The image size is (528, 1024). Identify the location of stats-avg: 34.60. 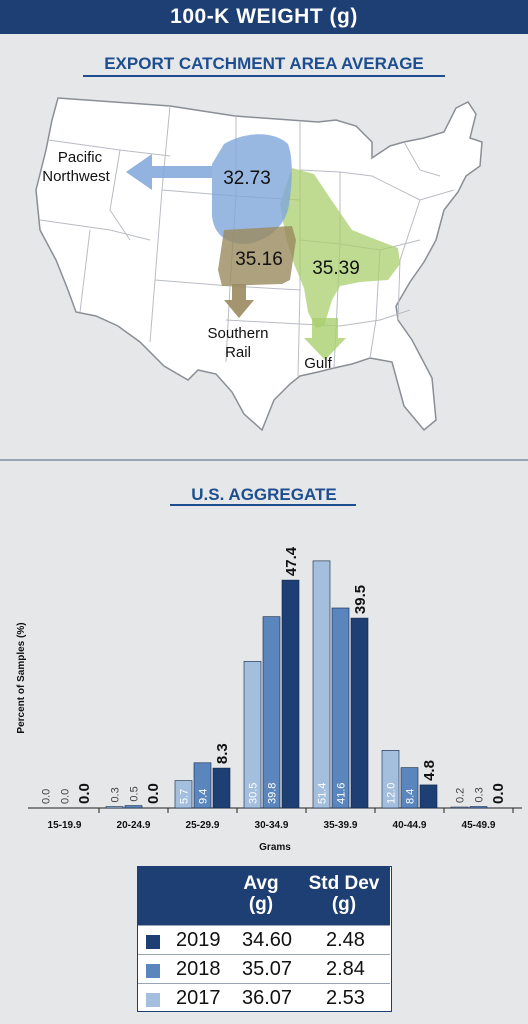
(267, 940).